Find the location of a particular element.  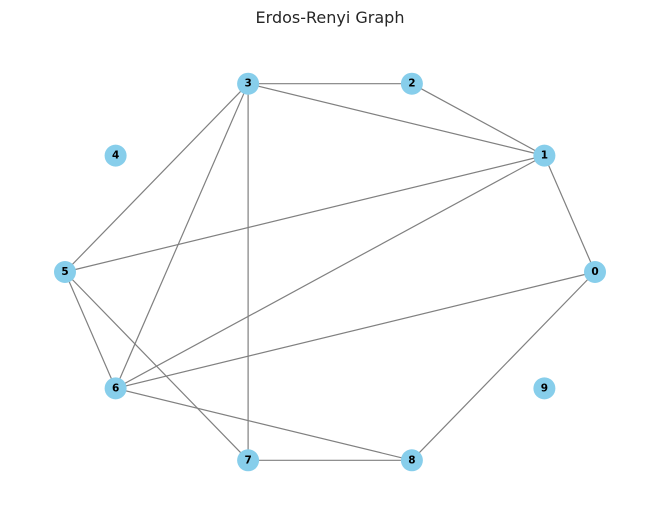

node-label: 7 is located at coordinates (247, 460).